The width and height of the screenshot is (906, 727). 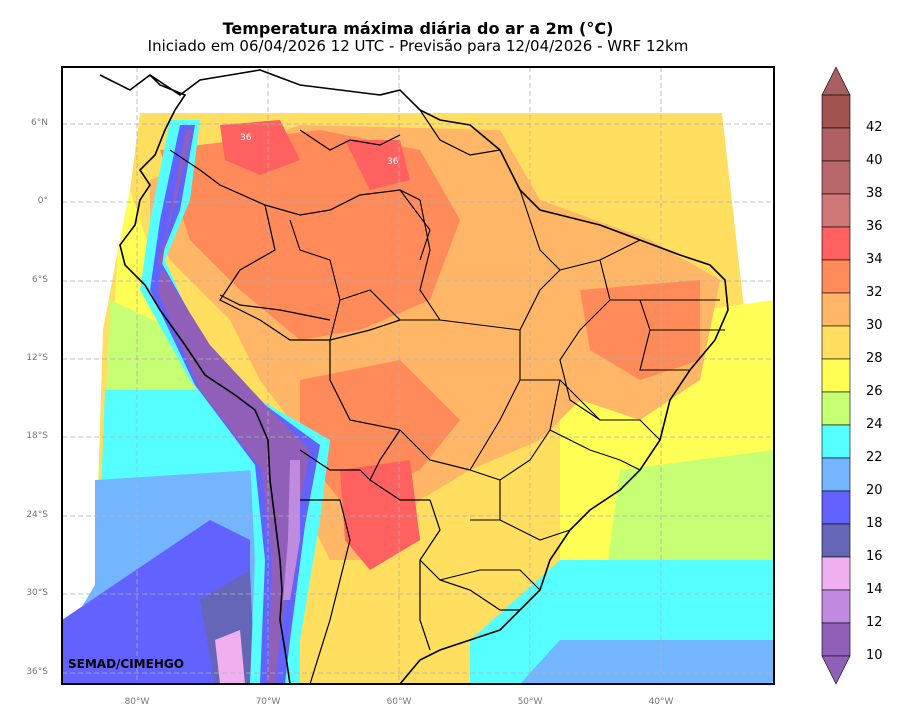 What do you see at coordinates (874, 589) in the screenshot?
I see `colorbar-tick-label: 14` at bounding box center [874, 589].